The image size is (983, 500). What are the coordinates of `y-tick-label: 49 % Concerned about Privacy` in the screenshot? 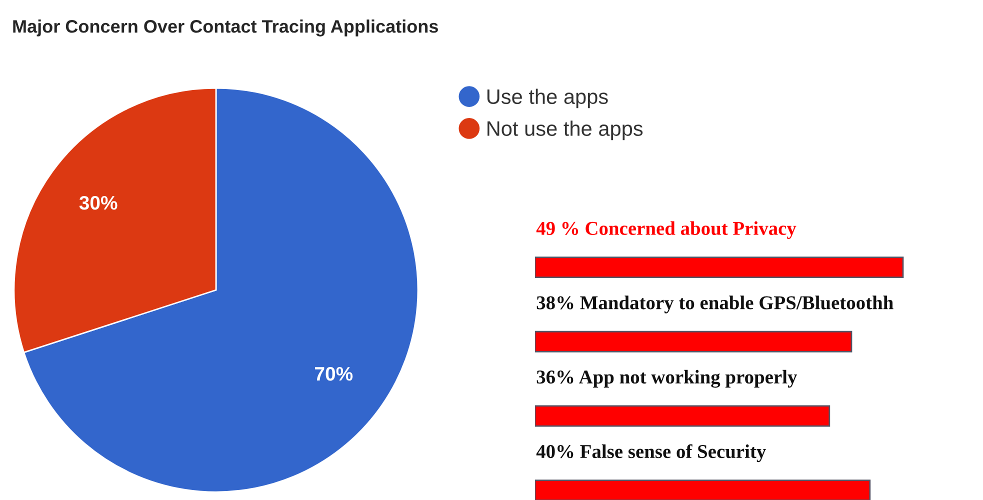 It's located at (666, 230).